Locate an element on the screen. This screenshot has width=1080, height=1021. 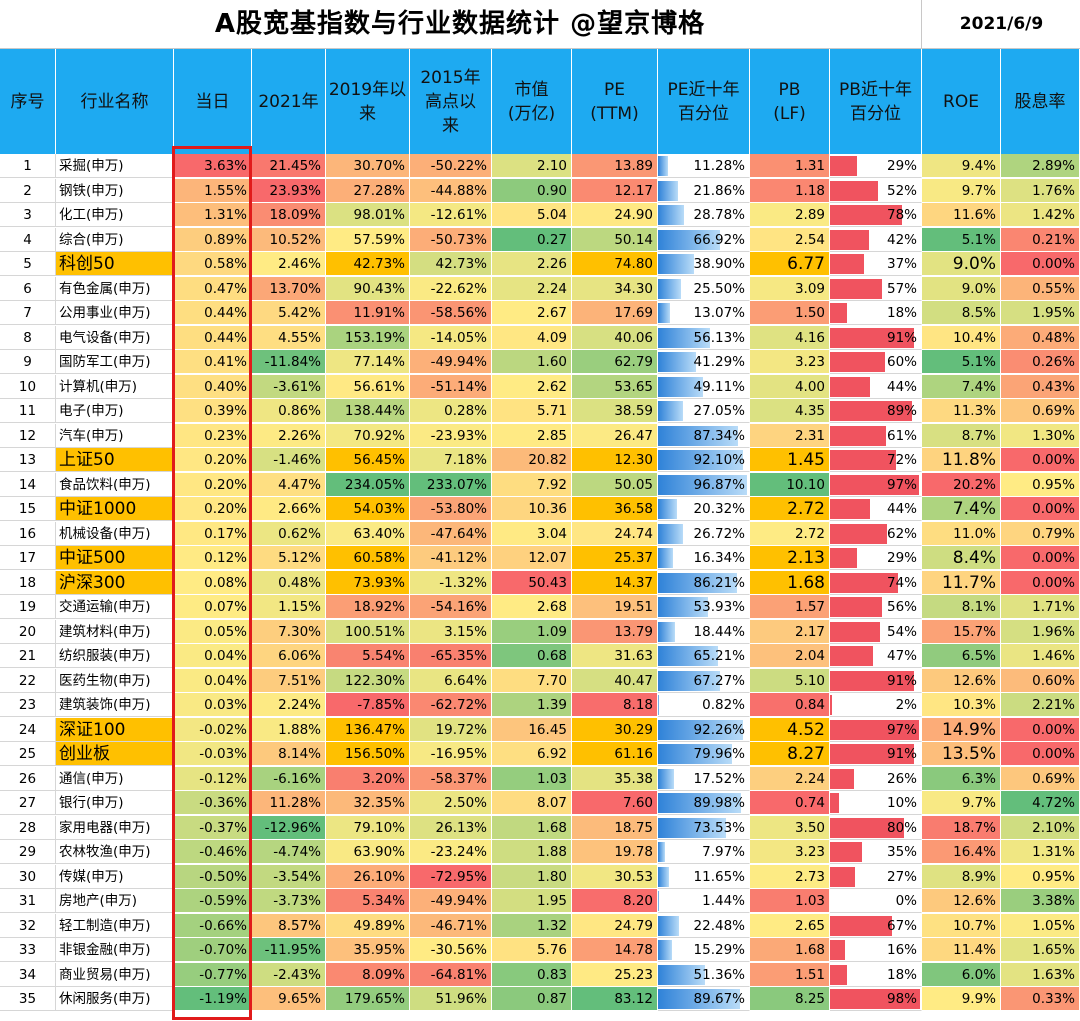
col-roe-cell: 11.0% is located at coordinates (961, 533).